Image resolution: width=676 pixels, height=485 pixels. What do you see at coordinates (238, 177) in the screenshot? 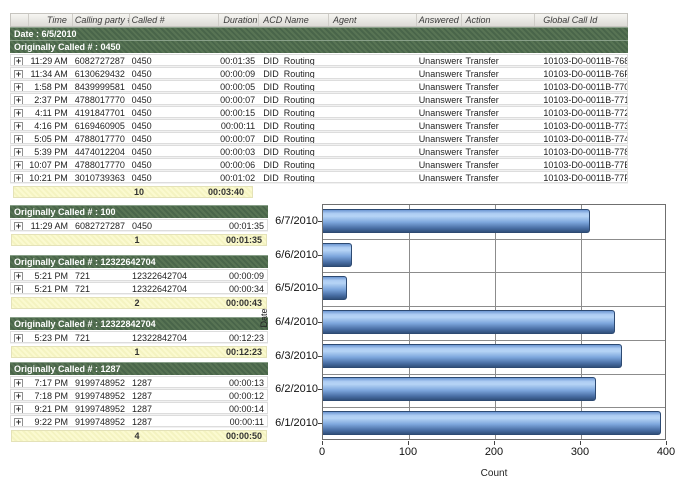
I see `duration-cell: 00:01:02` at bounding box center [238, 177].